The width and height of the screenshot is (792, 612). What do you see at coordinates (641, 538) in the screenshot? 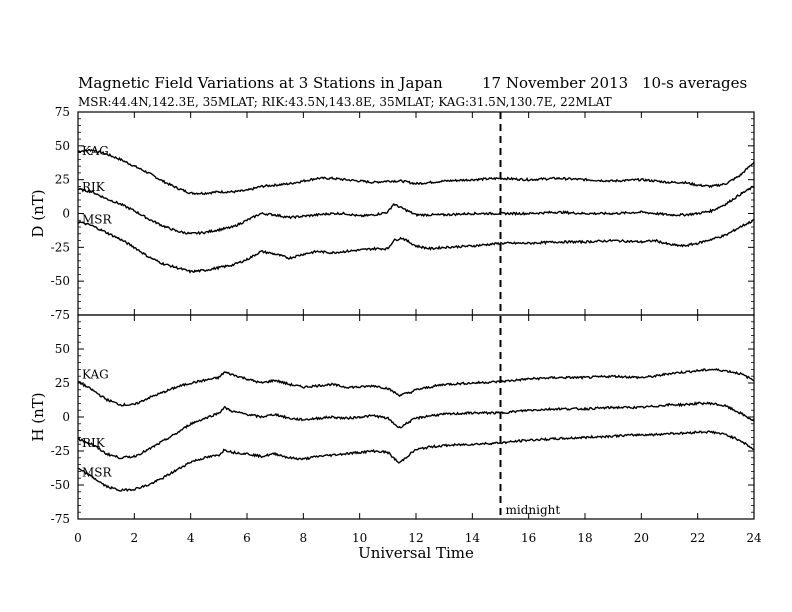
I see `x-tick-label: 20` at bounding box center [641, 538].